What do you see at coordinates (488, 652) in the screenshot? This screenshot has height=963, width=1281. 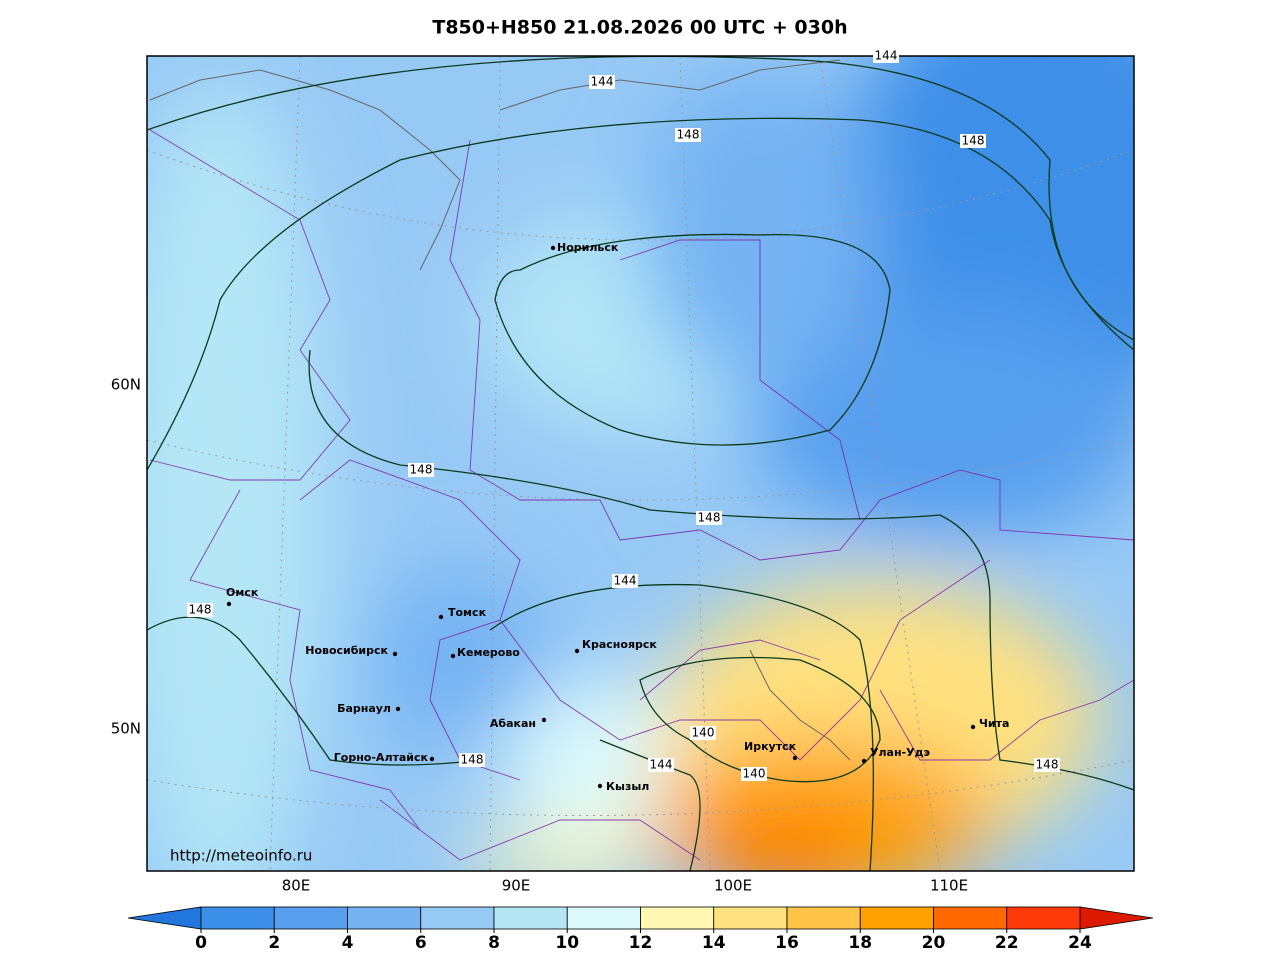 I see `city-label: Кемерово` at bounding box center [488, 652].